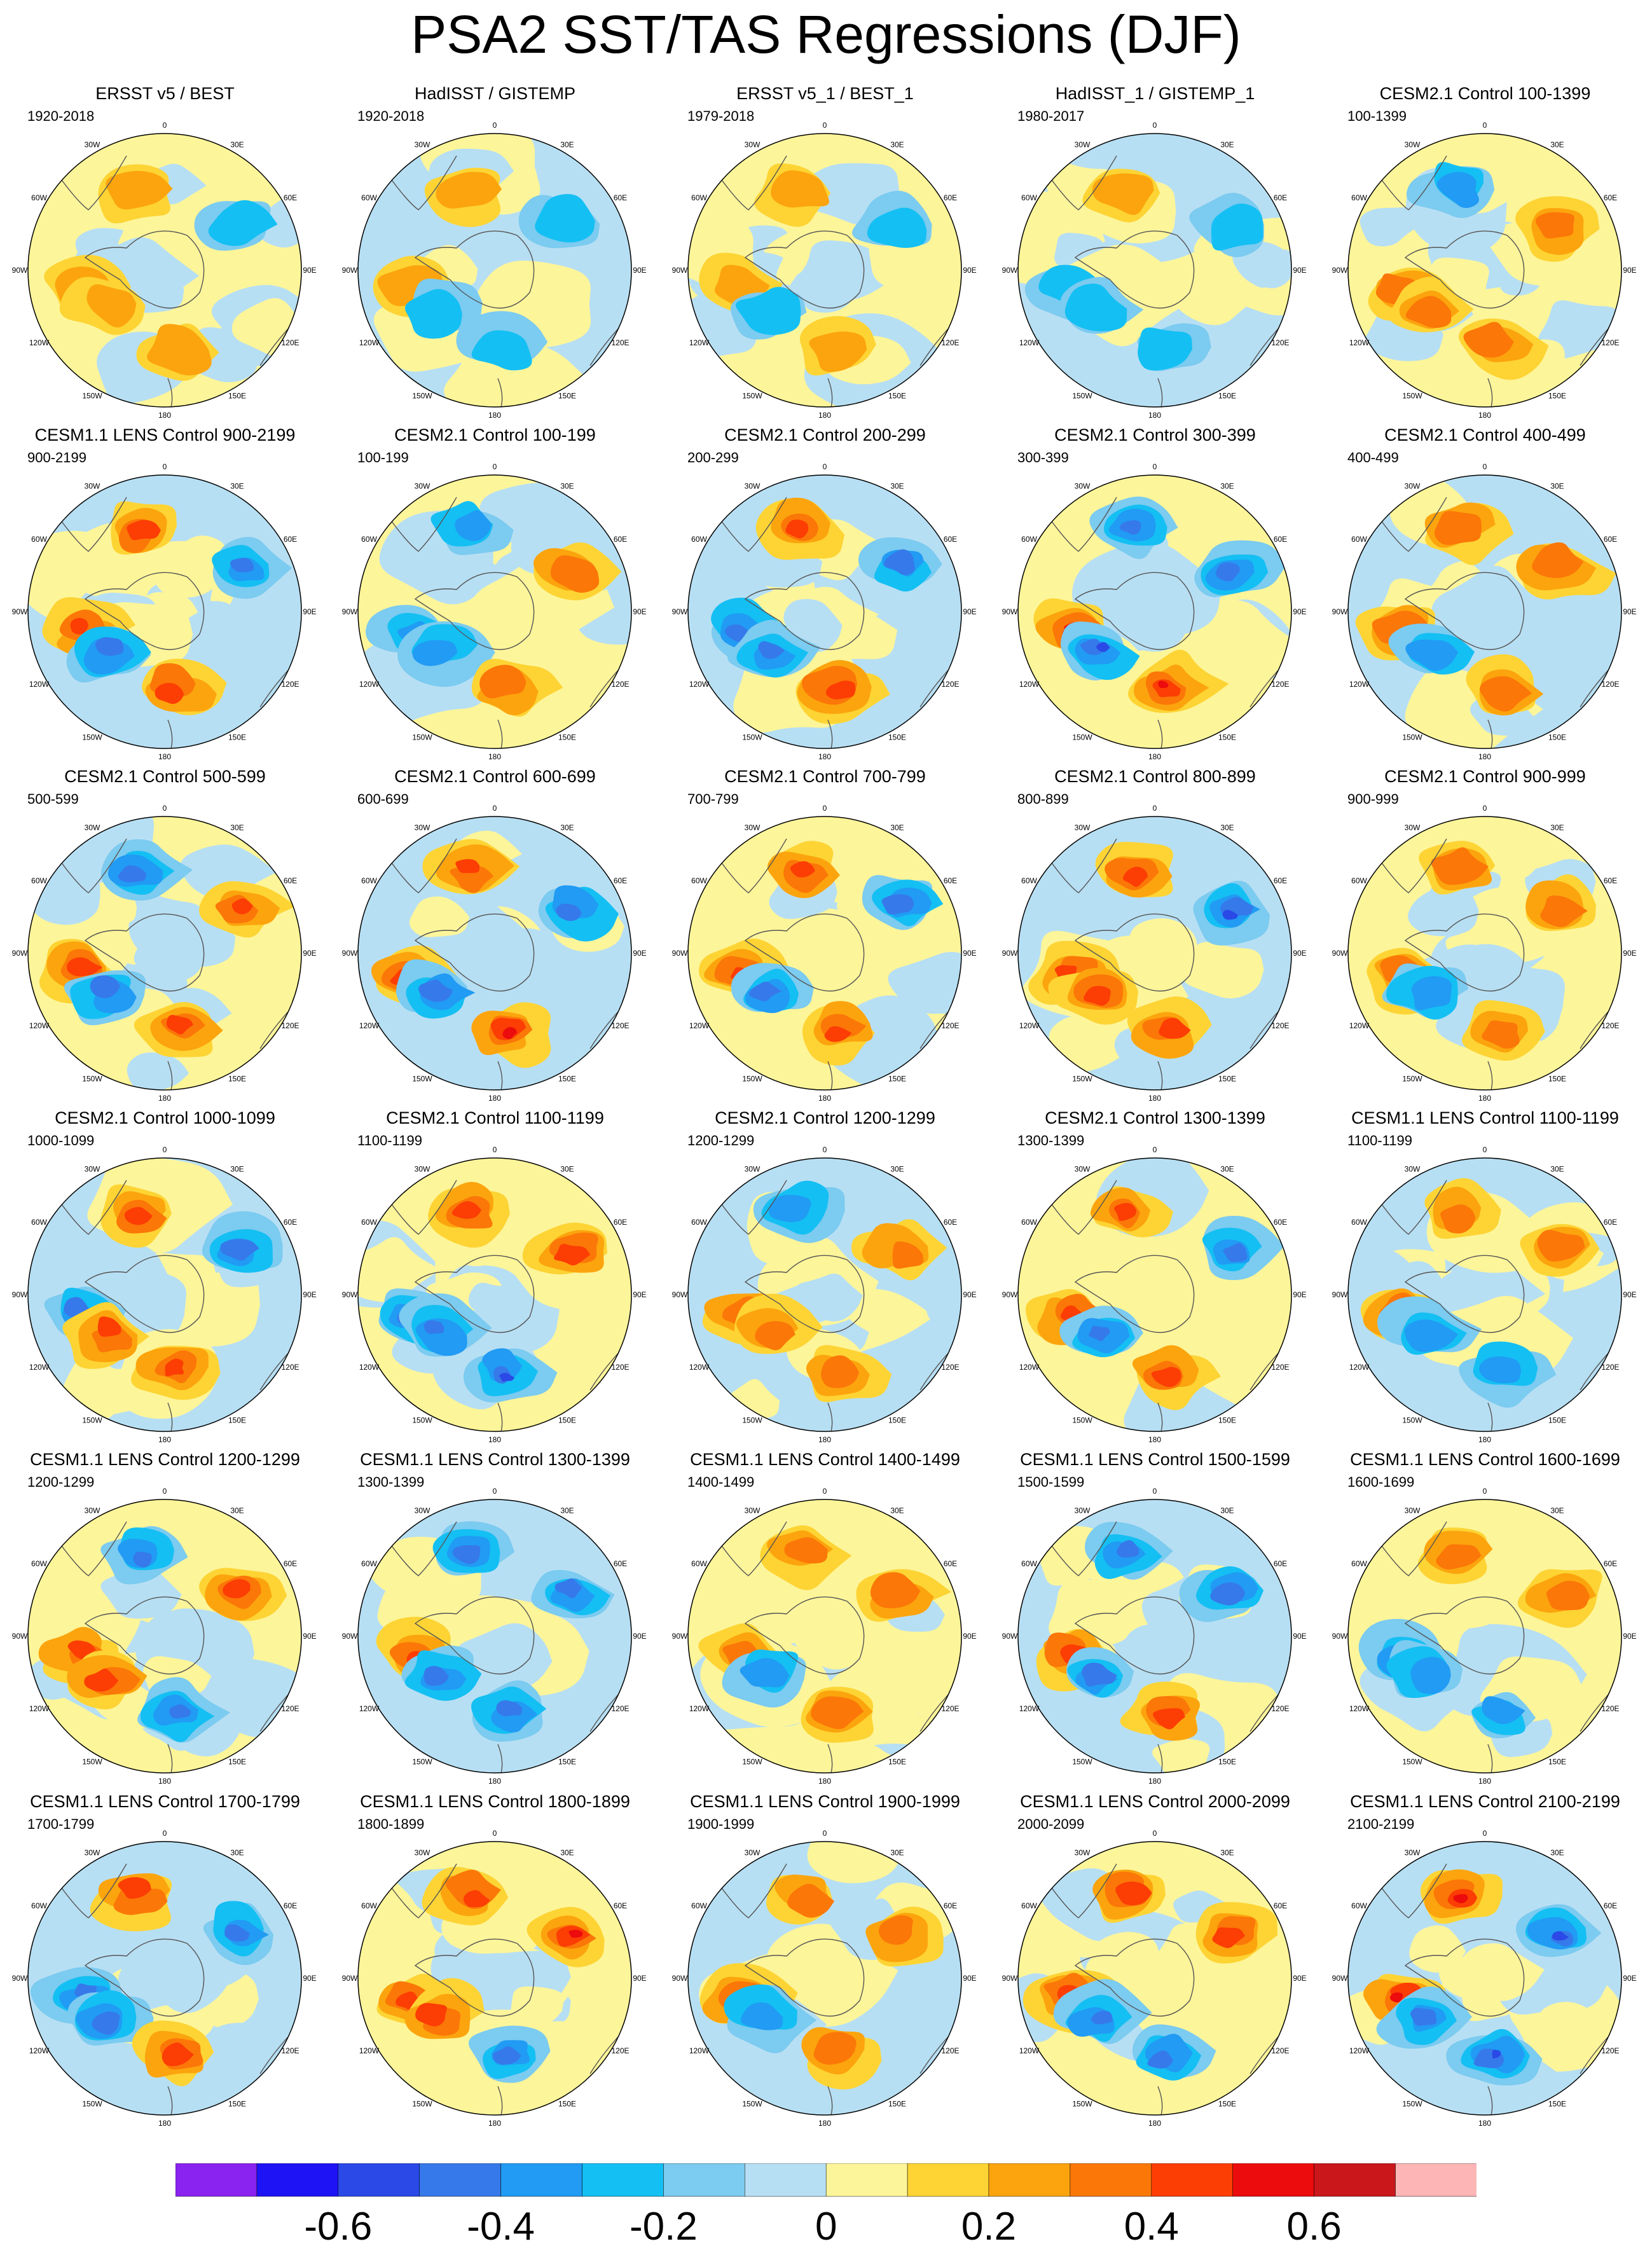 This screenshot has width=1652, height=2246. What do you see at coordinates (495, 434) in the screenshot?
I see `panel-title: CESM2.1 Control 100-199` at bounding box center [495, 434].